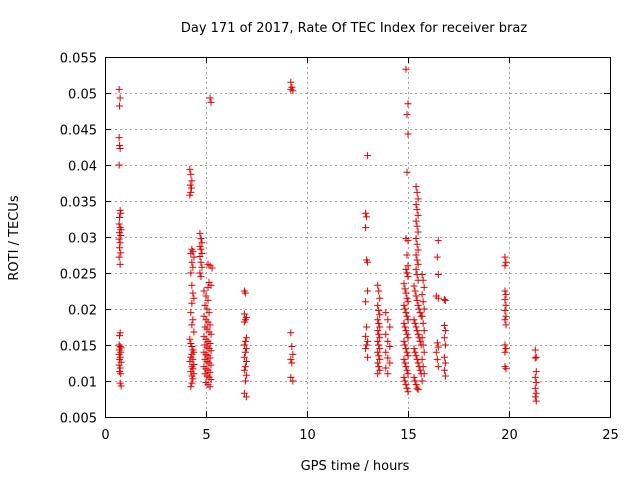  I want to click on x-tick-label: 10, so click(307, 435).